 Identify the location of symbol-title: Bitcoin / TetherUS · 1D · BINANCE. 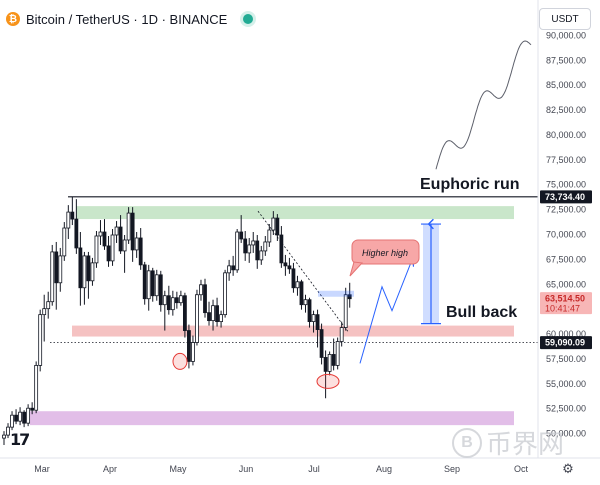
(127, 19).